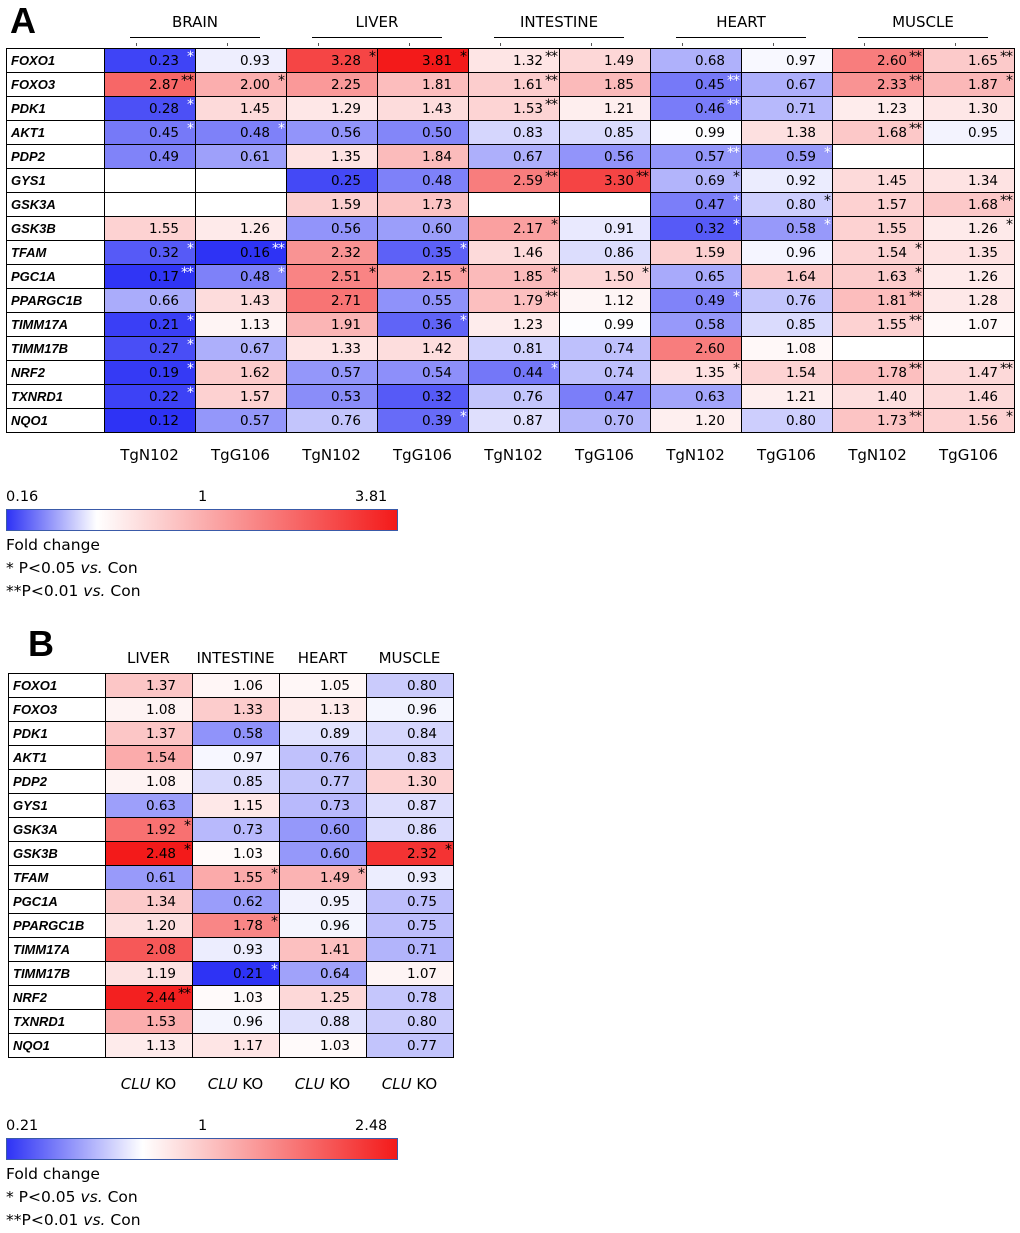 The width and height of the screenshot is (1020, 1233). What do you see at coordinates (55, 108) in the screenshot?
I see `gene-label-pdk1: PDK1` at bounding box center [55, 108].